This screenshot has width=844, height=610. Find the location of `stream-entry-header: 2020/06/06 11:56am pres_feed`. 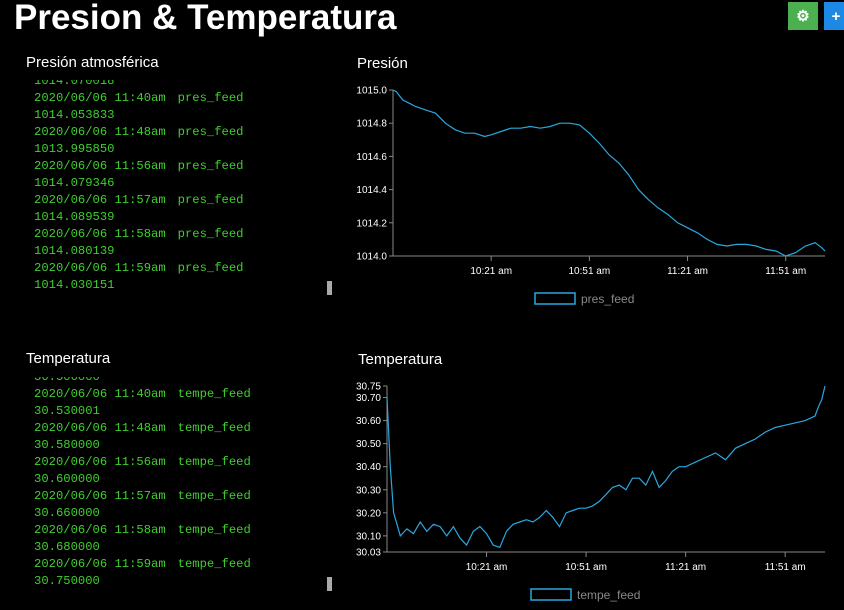

stream-entry-header: 2020/06/06 11:56am pres_feed is located at coordinates (184, 166).